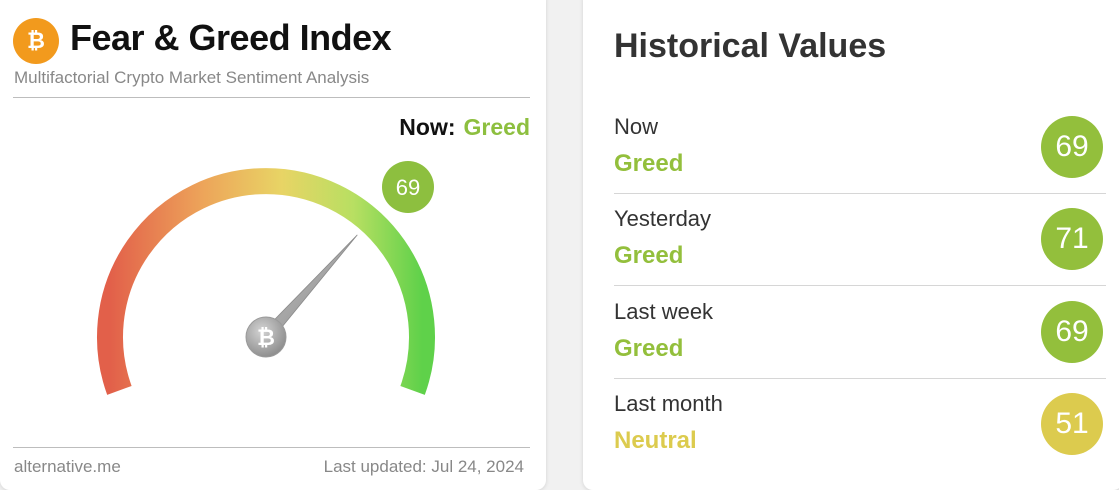  I want to click on history-period: Last month, so click(668, 403).